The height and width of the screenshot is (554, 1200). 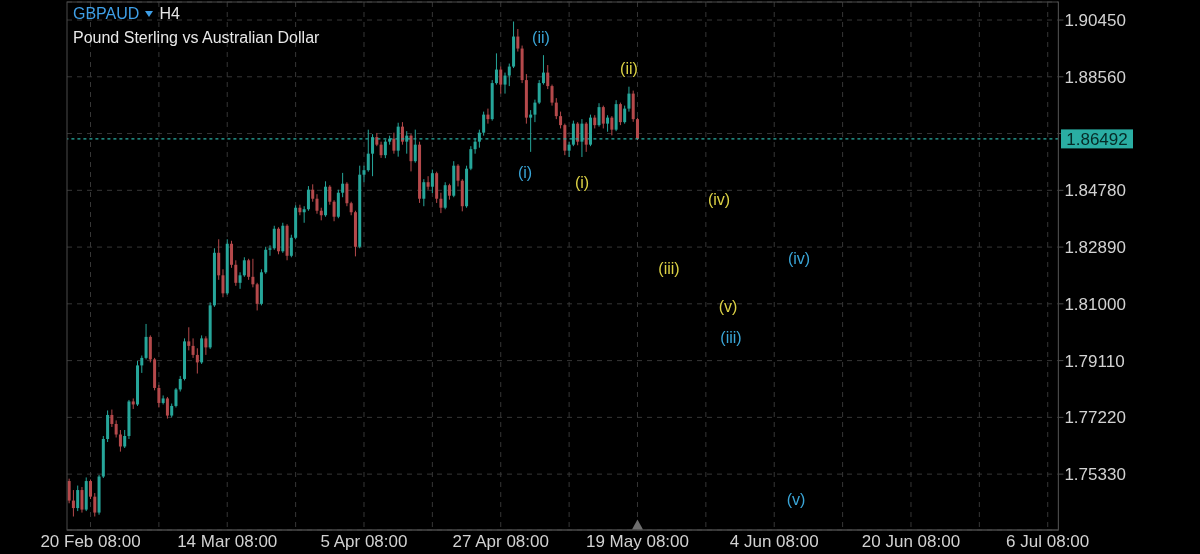 I want to click on x-tick-label: 6 Jul 08:00, so click(x=1048, y=541).